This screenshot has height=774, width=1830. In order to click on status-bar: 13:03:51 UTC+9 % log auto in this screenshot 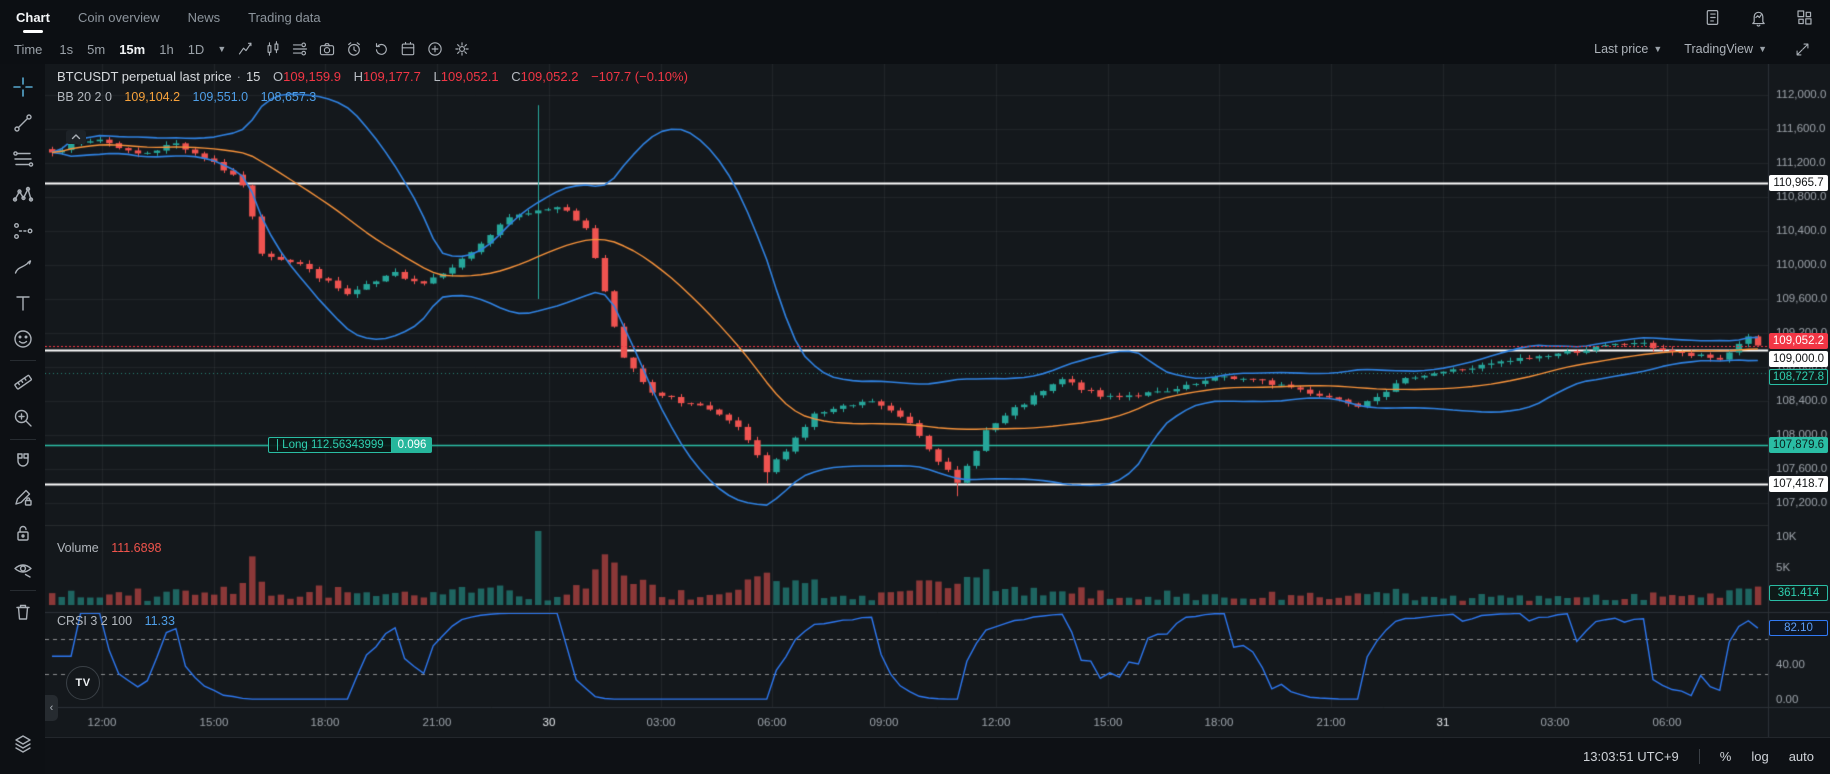, I will do `click(937, 755)`.